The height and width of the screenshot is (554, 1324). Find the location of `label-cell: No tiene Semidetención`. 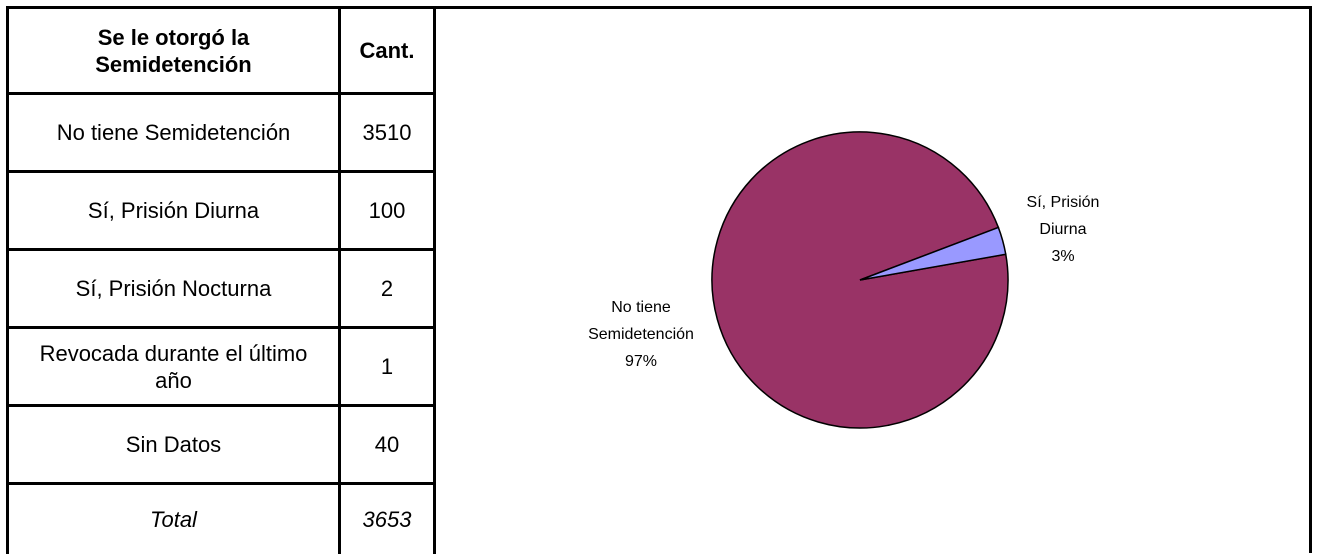

label-cell: No tiene Semidetención is located at coordinates (173, 132).